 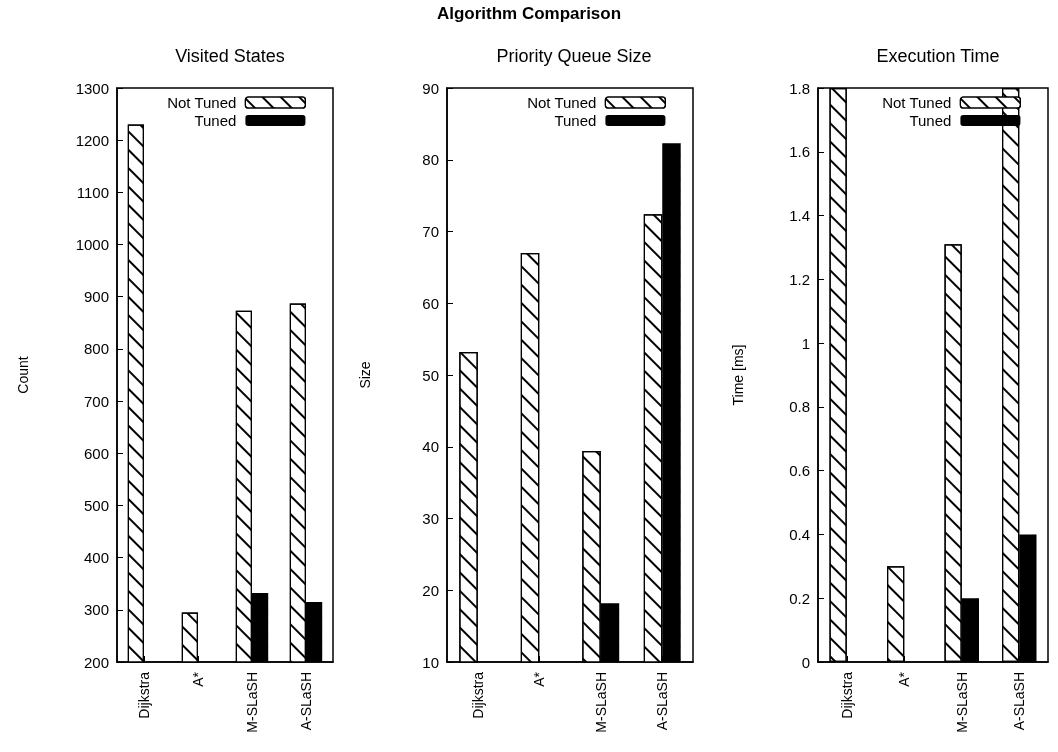 What do you see at coordinates (230, 56) in the screenshot?
I see `chart-title: Visited States` at bounding box center [230, 56].